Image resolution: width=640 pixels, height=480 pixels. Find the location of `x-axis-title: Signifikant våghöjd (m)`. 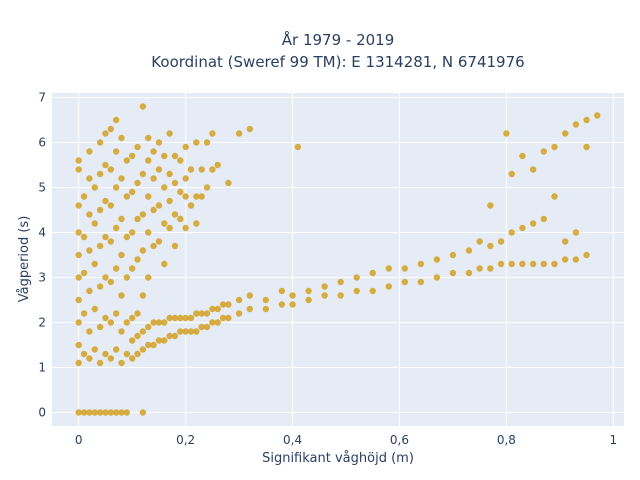

x-axis-title: Signifikant våghöjd (m) is located at coordinates (338, 458).